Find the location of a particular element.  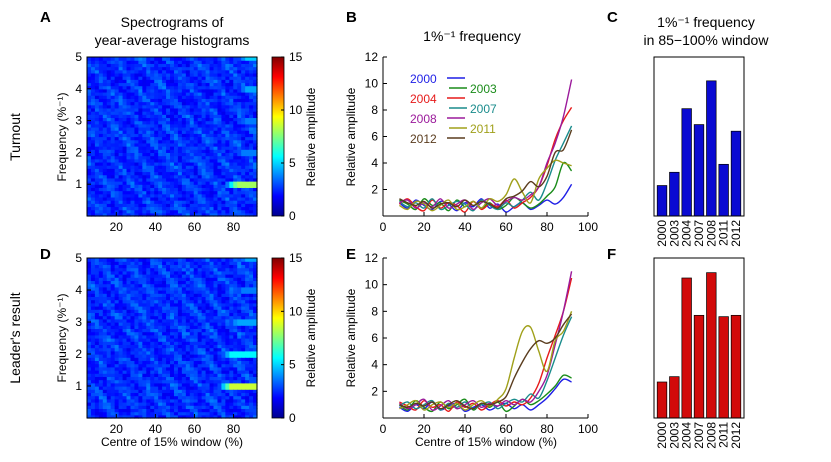

barplot-c-frame is located at coordinates (699, 136).